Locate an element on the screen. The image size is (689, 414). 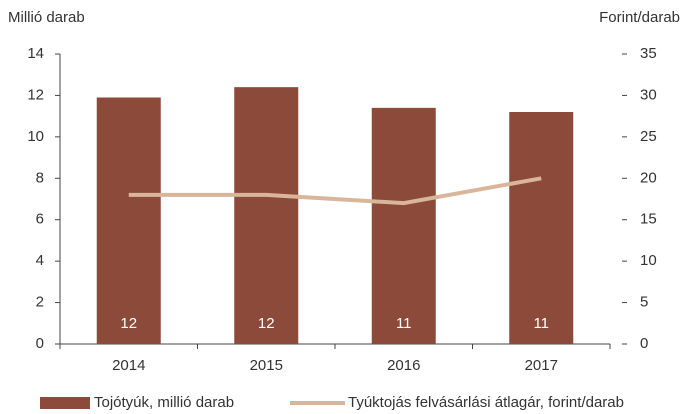
y2-tick-label: 20 is located at coordinates (648, 177).